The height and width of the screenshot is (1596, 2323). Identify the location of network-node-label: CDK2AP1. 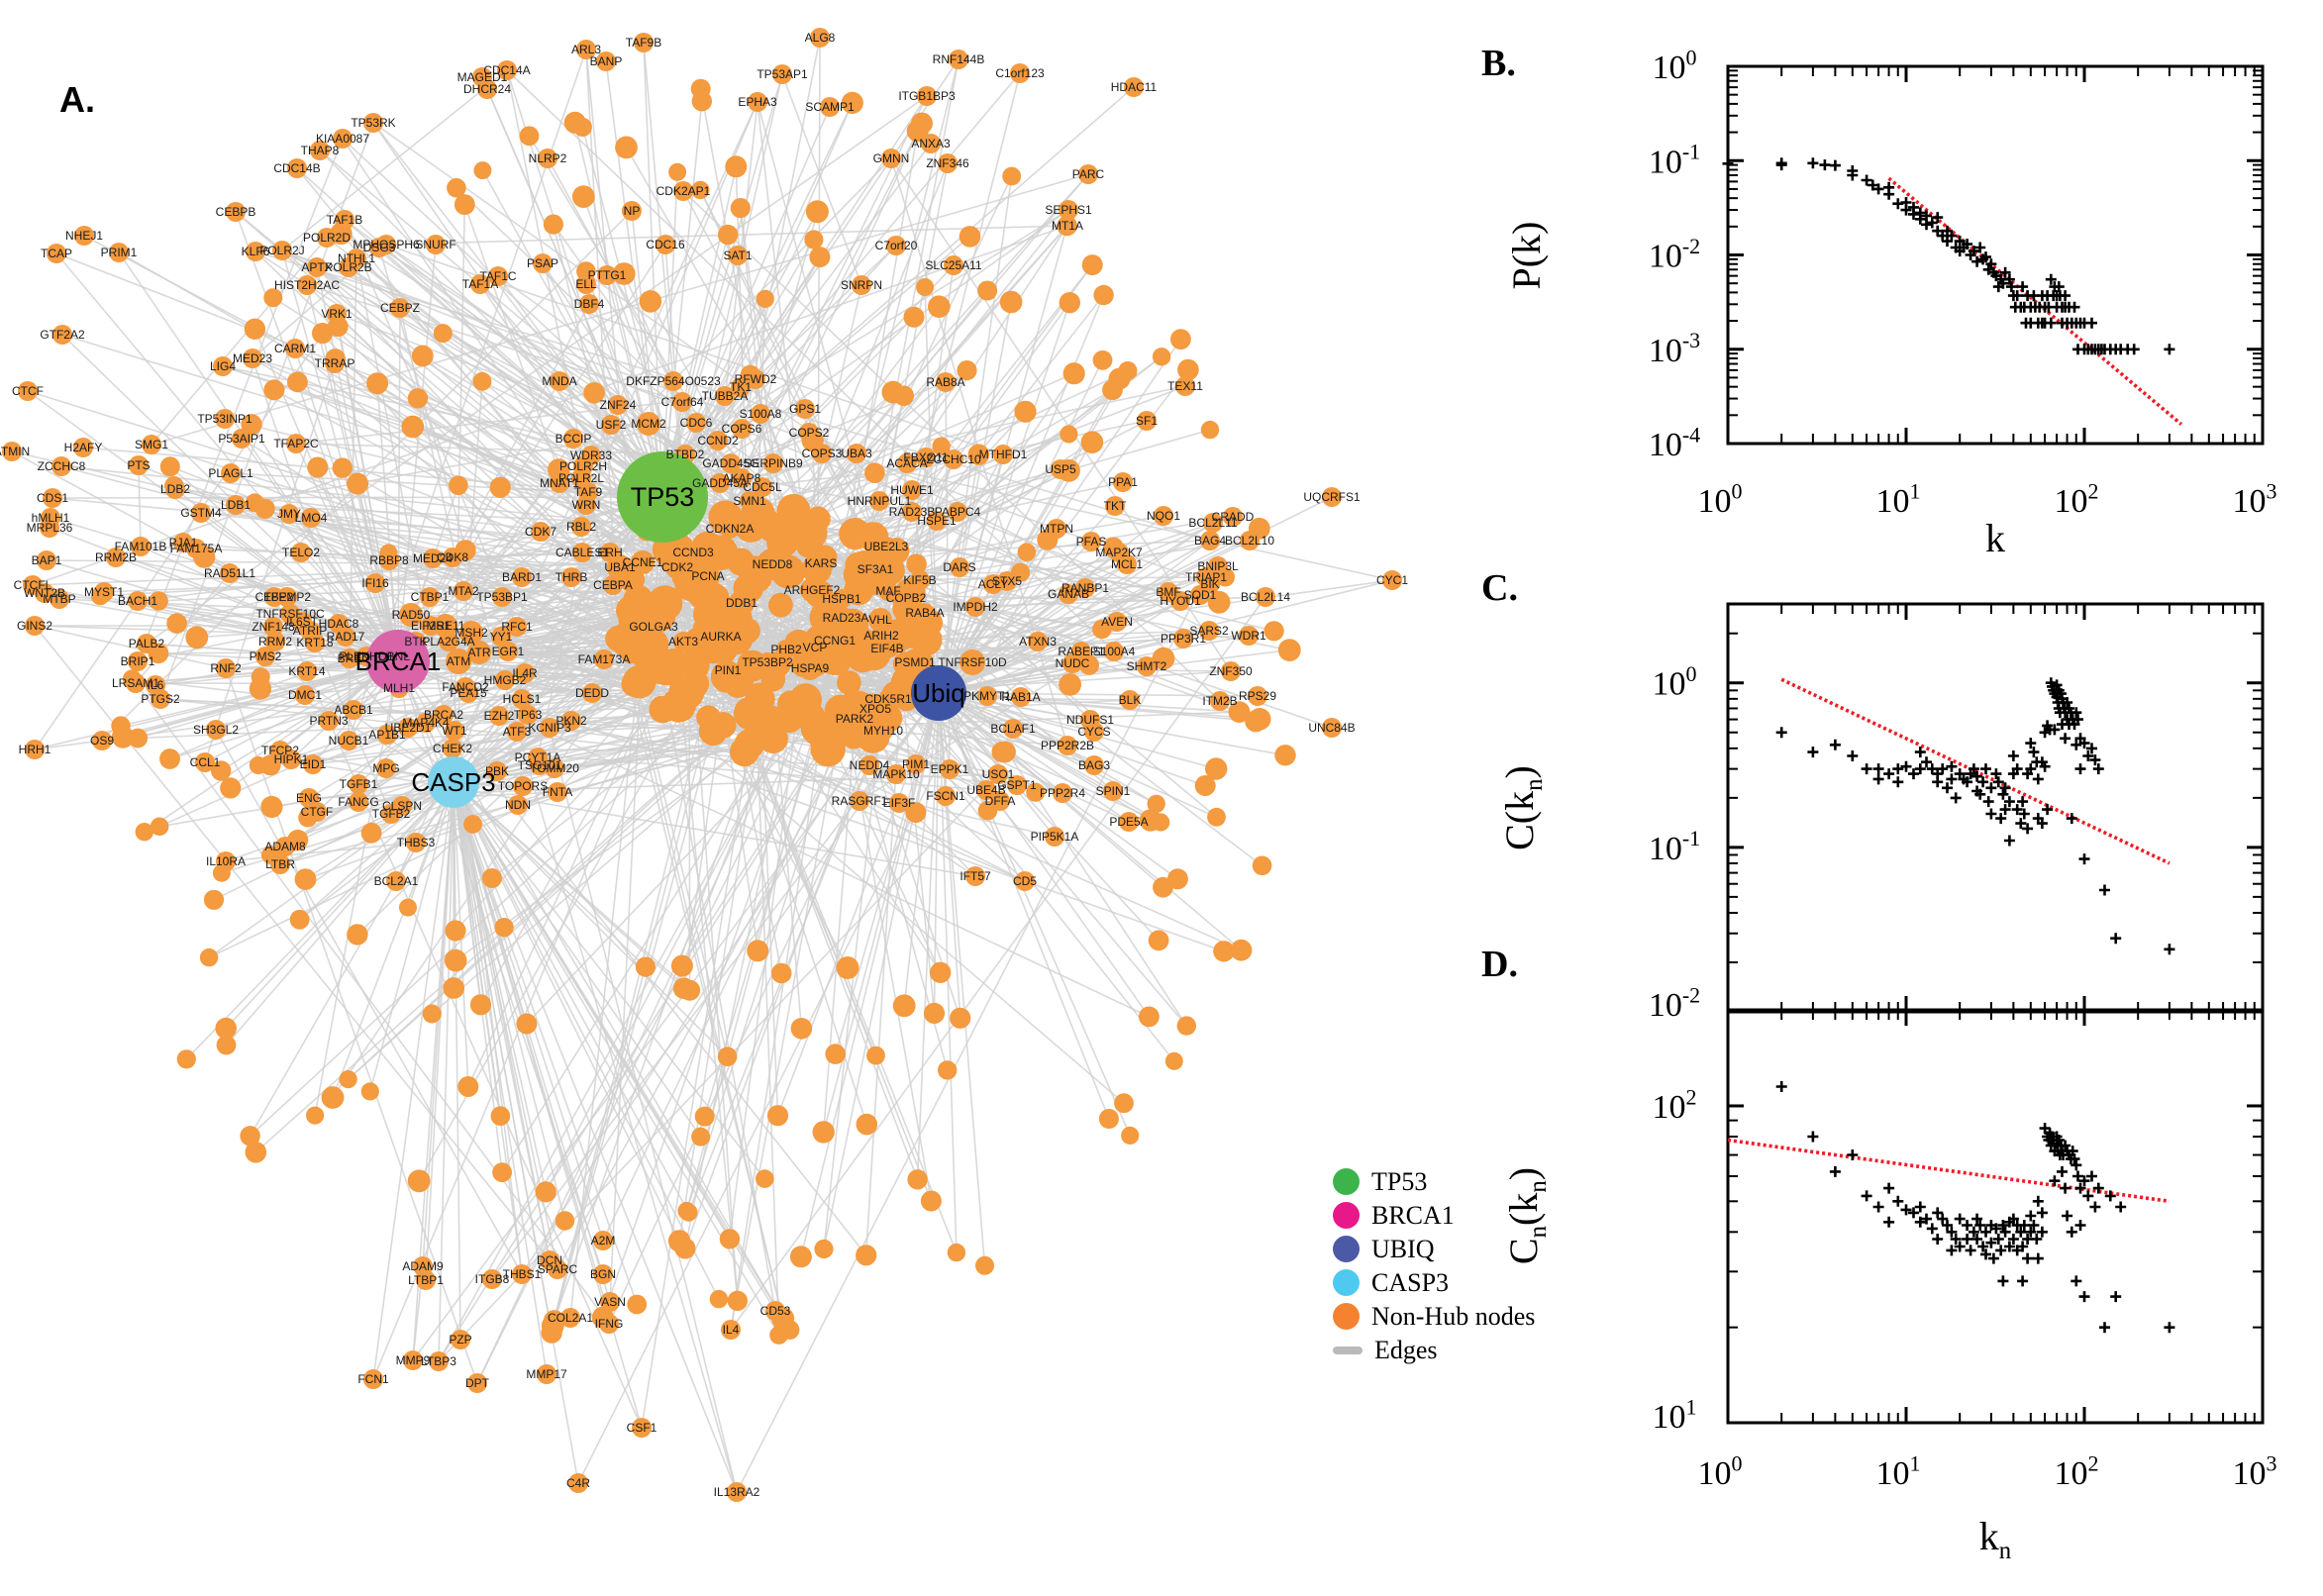
(683, 191).